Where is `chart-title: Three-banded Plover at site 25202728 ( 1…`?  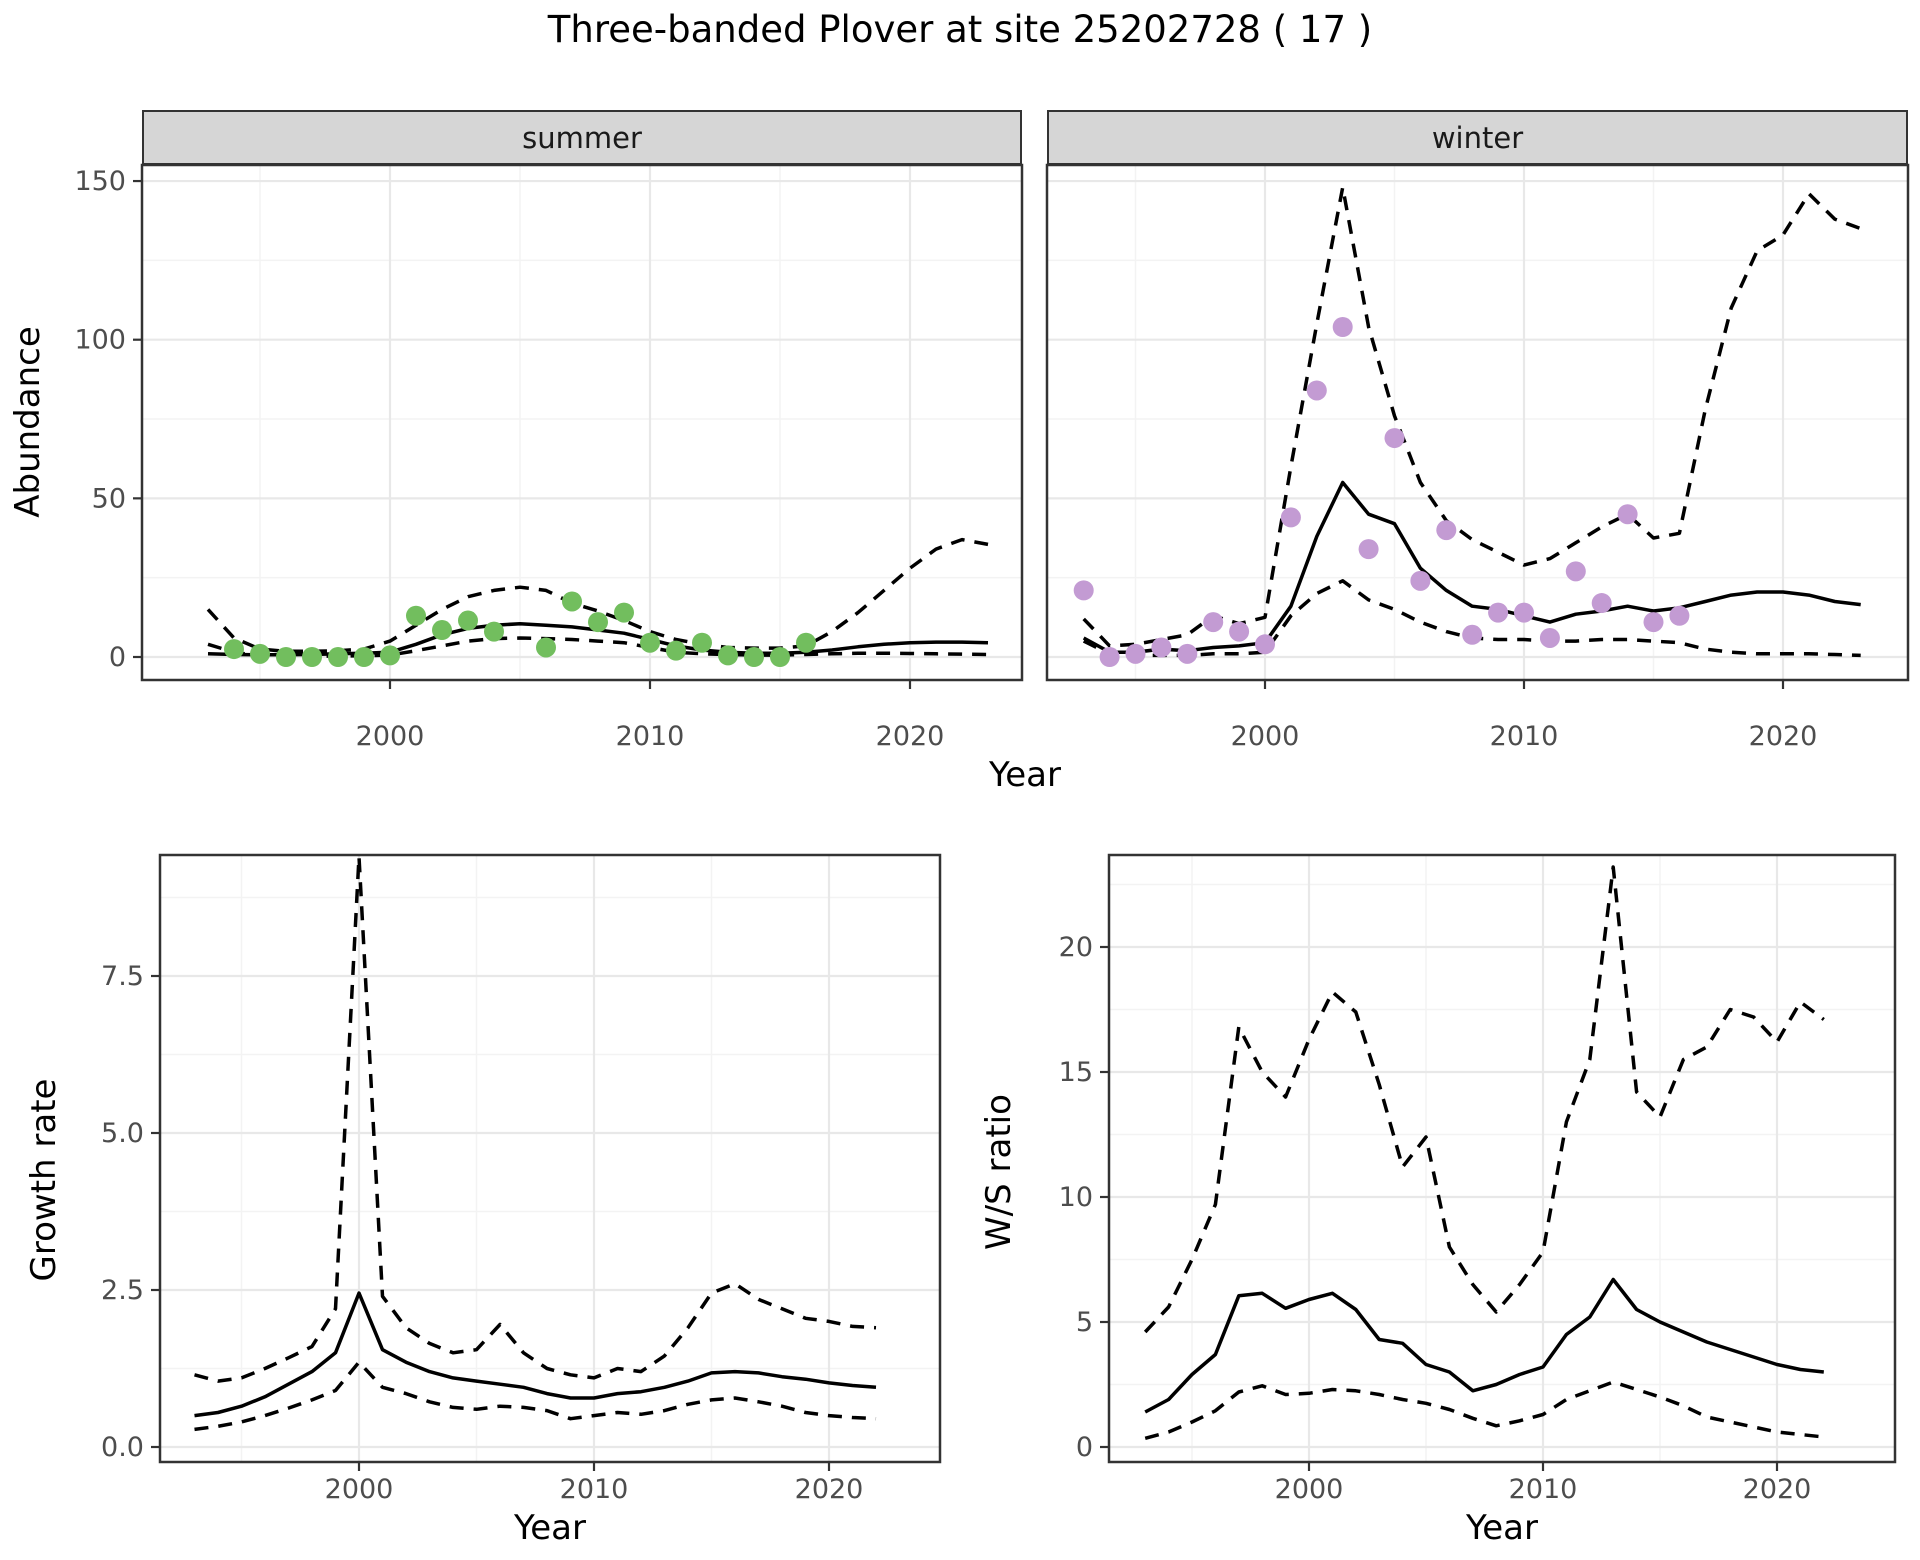 chart-title: Three-banded Plover at site 25202728 ( 1… is located at coordinates (960, 29).